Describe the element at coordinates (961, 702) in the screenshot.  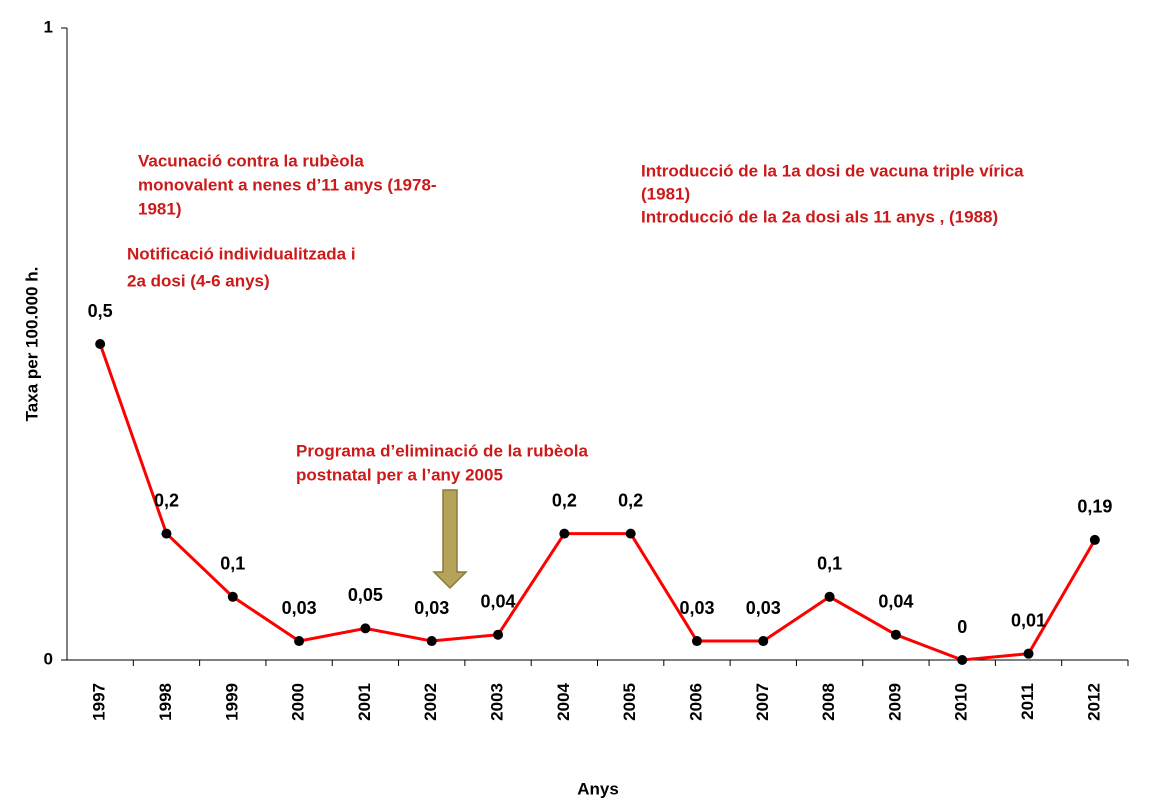
I see `x-tick-label: 2010` at that location.